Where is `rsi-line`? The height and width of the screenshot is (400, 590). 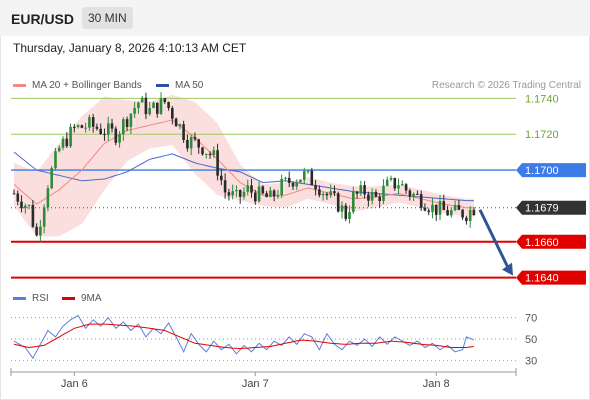 rsi-line is located at coordinates (244, 337).